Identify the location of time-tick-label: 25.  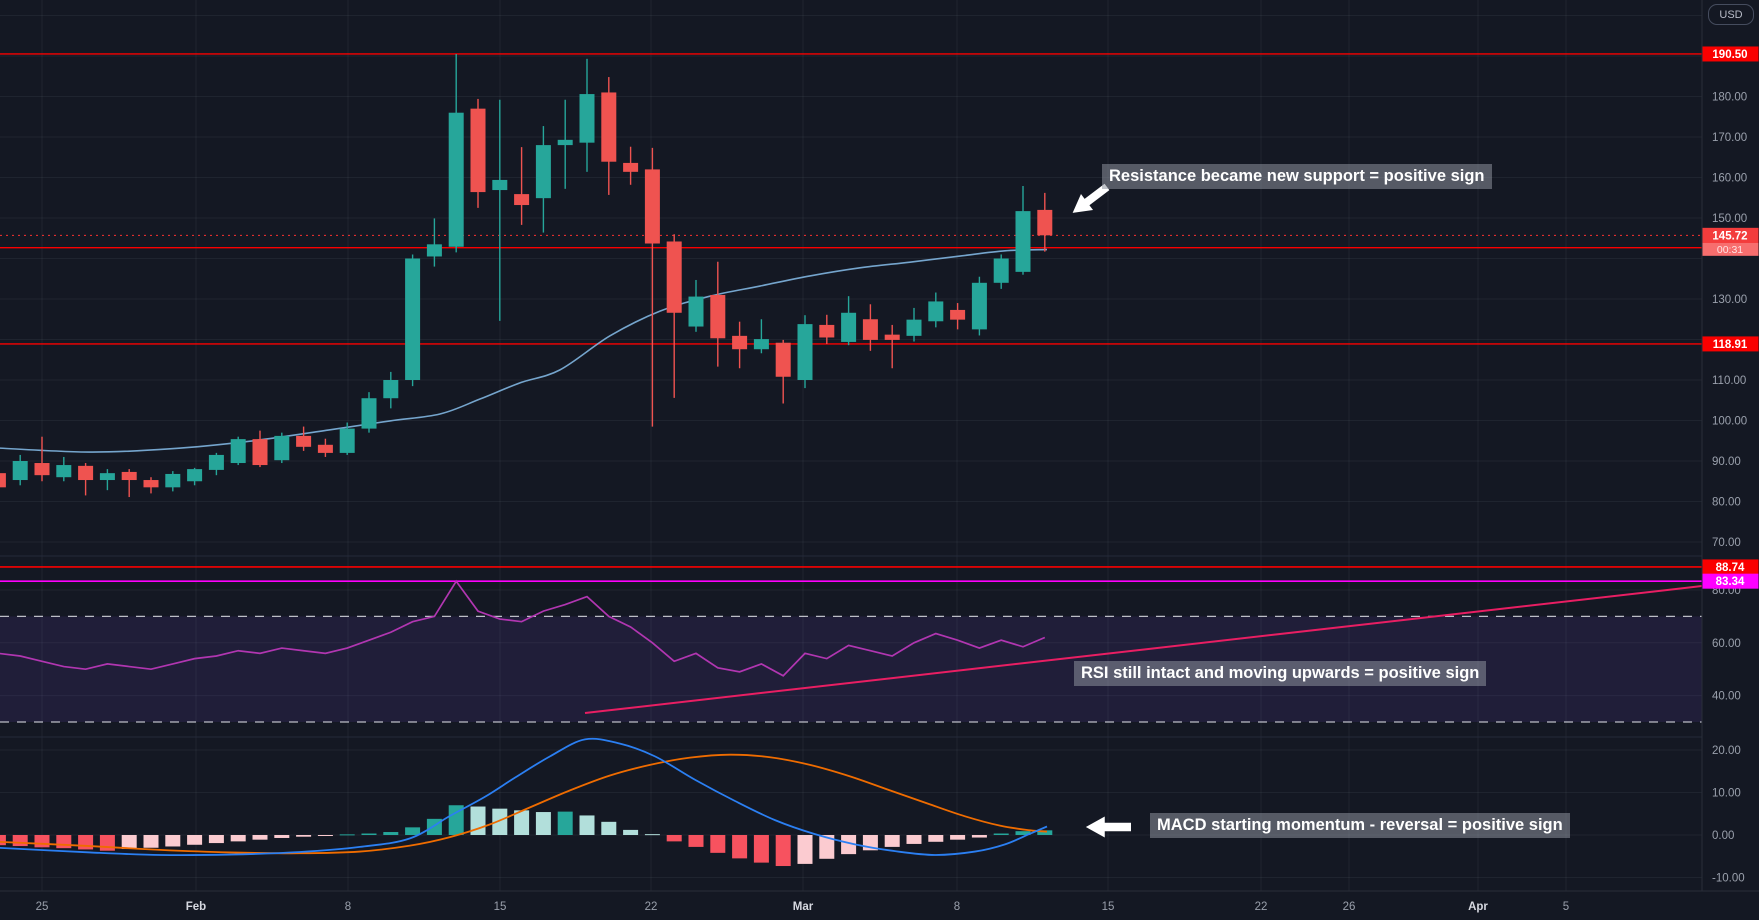
(42, 907).